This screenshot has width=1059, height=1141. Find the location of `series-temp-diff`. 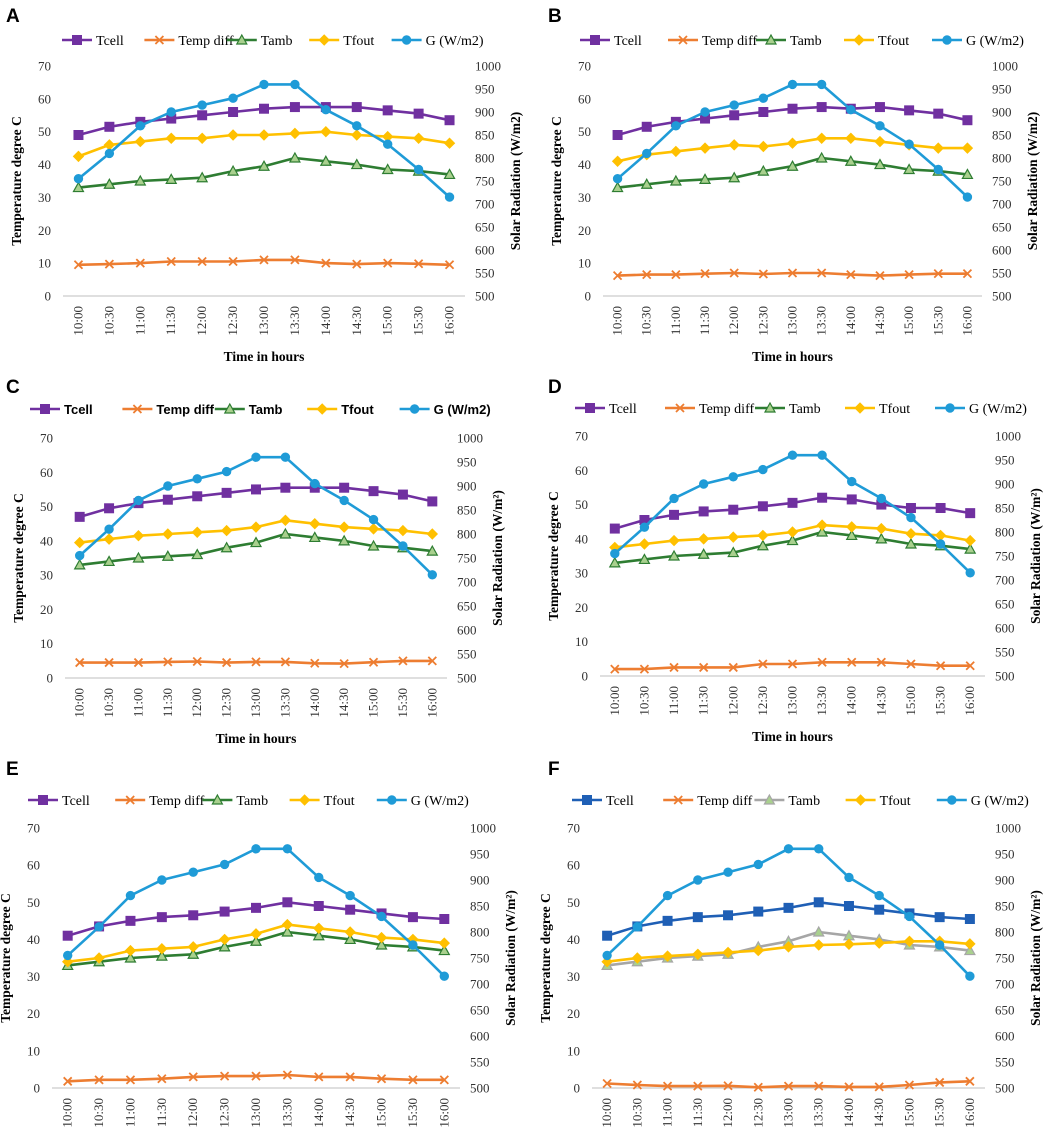

series-temp-diff is located at coordinates (792, 274).